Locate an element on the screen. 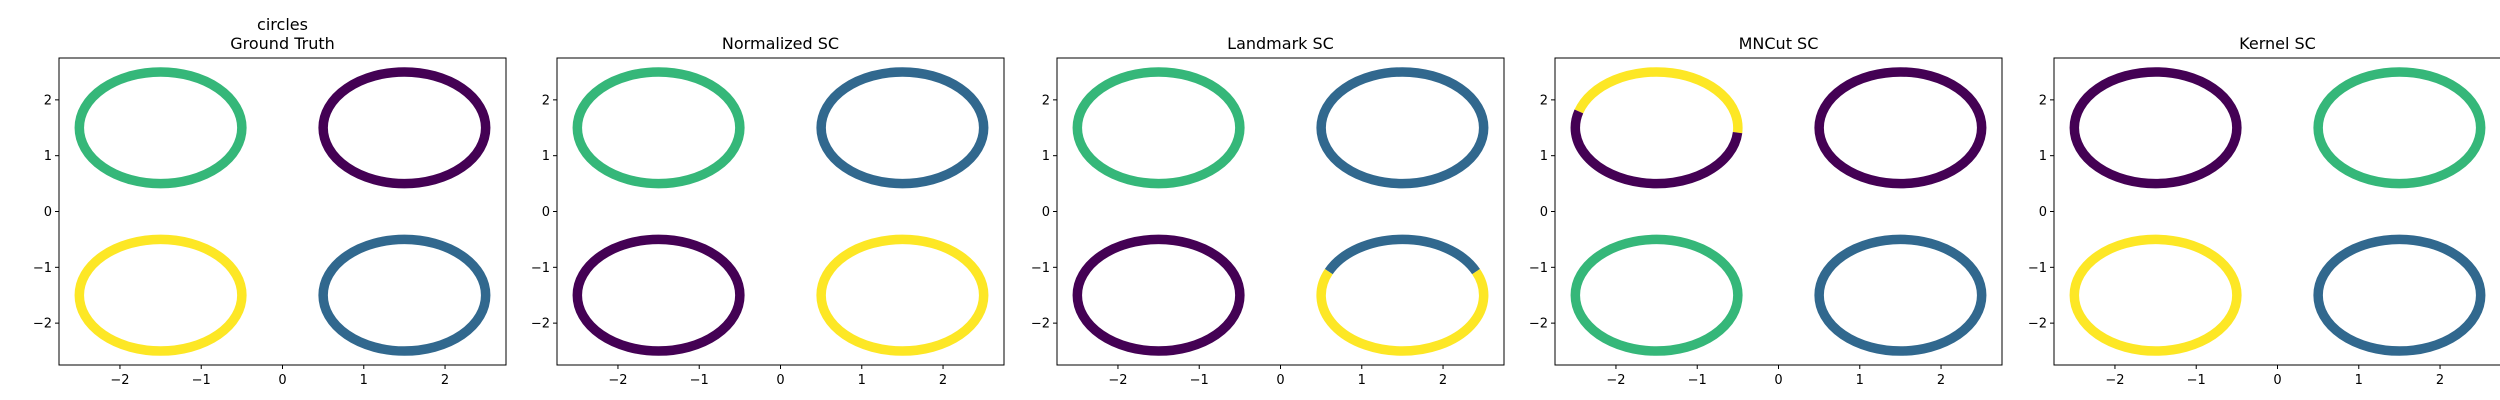 The height and width of the screenshot is (400, 2500). subplot-title: MNCut SC is located at coordinates (1779, 43).